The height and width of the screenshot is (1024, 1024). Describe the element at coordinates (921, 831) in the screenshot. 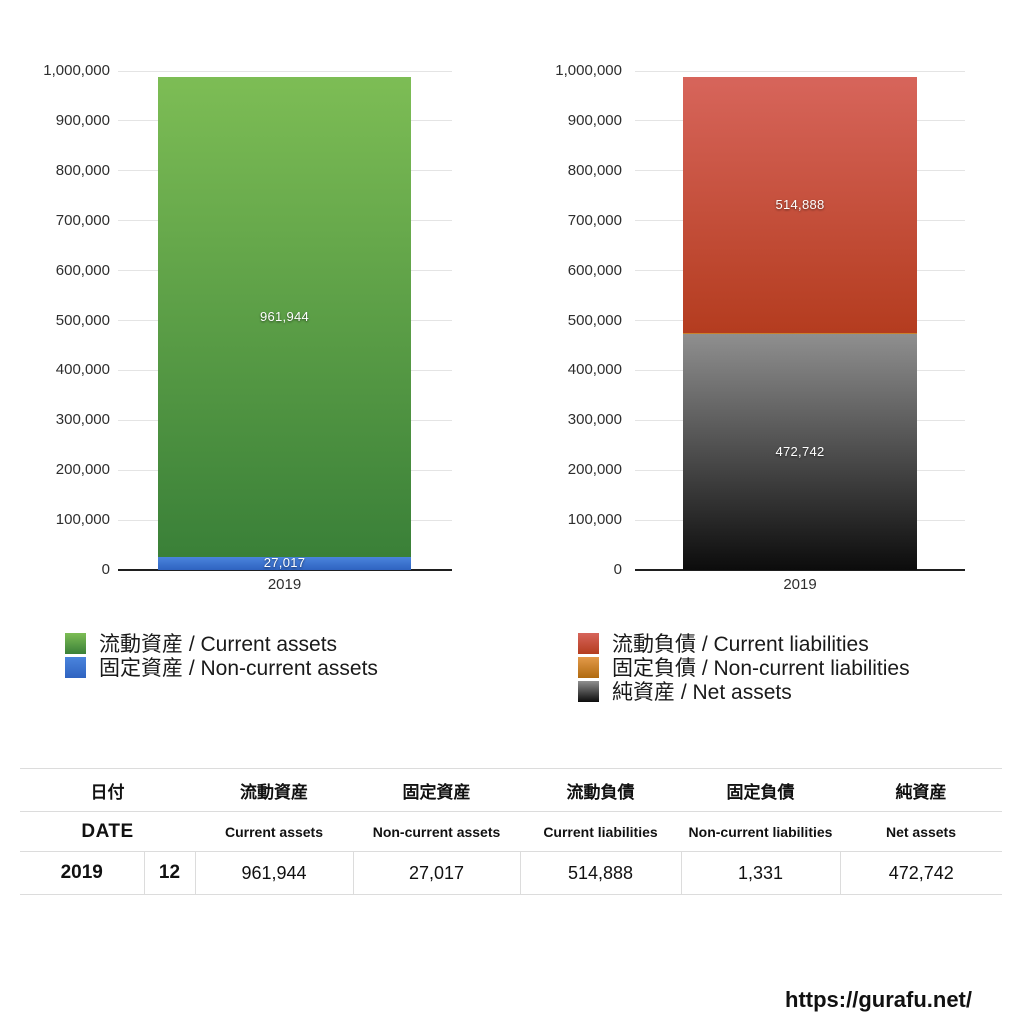

I see `table-header-net-assets-en: Net assets` at that location.